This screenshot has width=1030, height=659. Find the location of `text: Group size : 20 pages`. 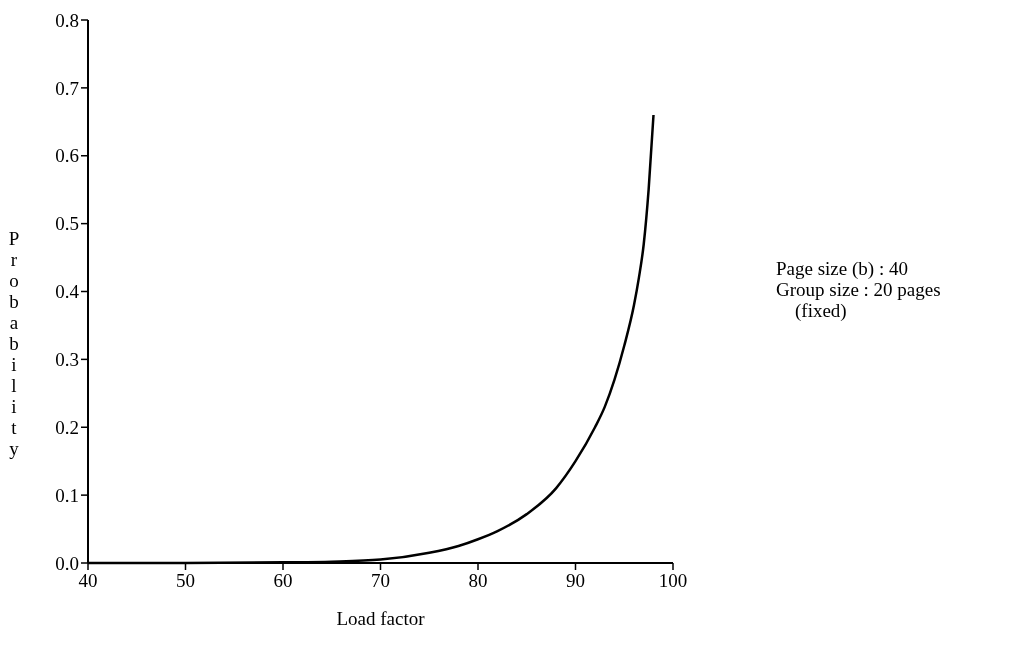

text: Group size : 20 pages is located at coordinates (858, 289).